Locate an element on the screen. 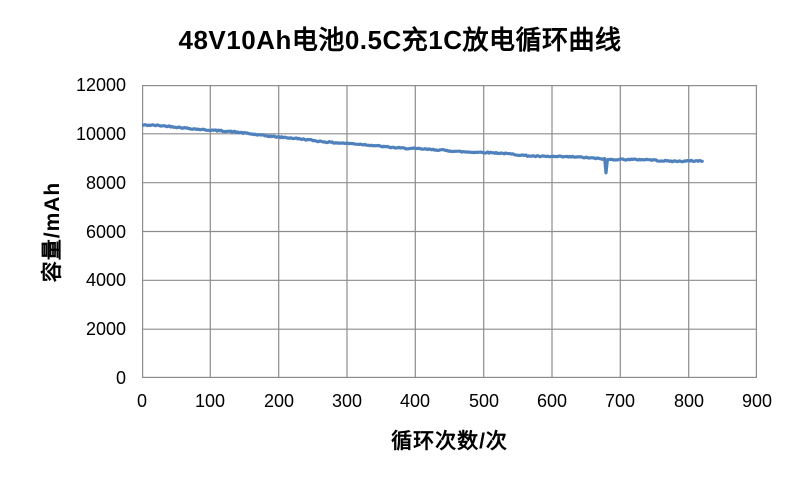 Image resolution: width=800 pixels, height=482 pixels. x-tick-label: 900 is located at coordinates (757, 401).